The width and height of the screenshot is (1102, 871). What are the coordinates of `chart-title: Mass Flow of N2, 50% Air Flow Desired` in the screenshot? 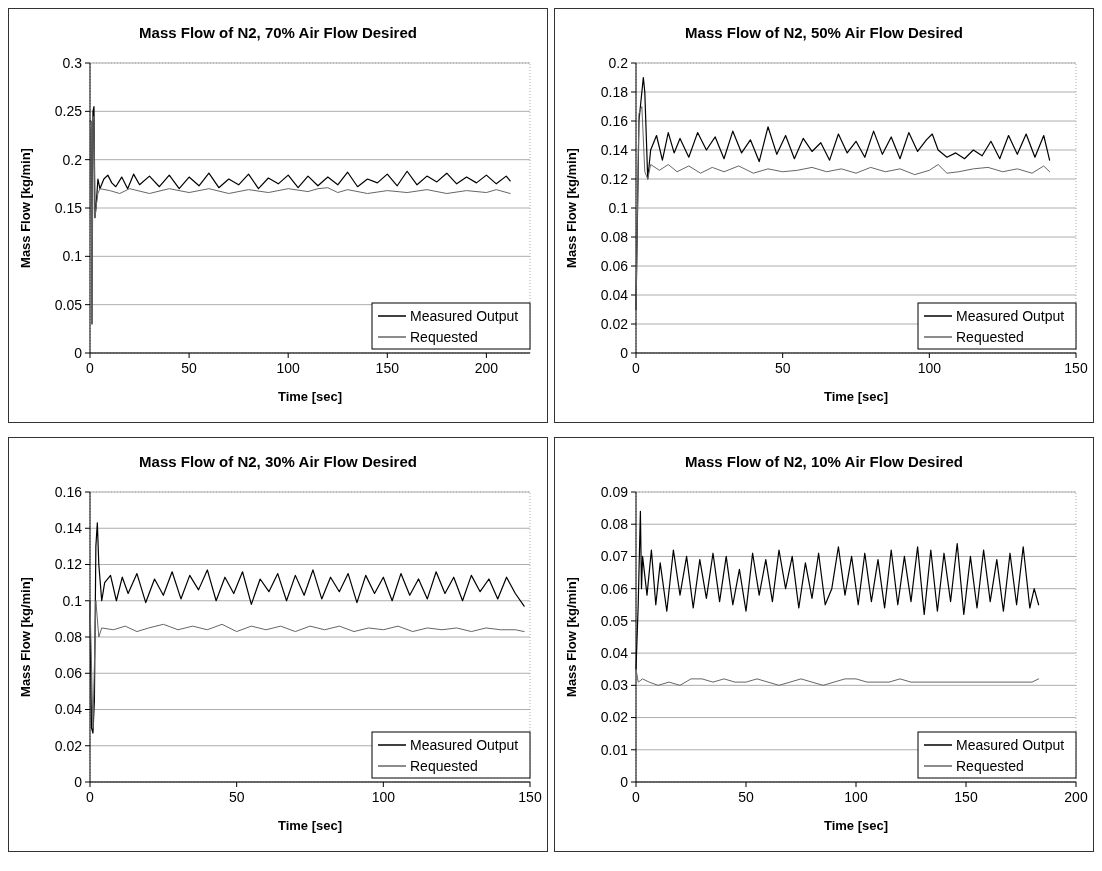 It's located at (824, 32).